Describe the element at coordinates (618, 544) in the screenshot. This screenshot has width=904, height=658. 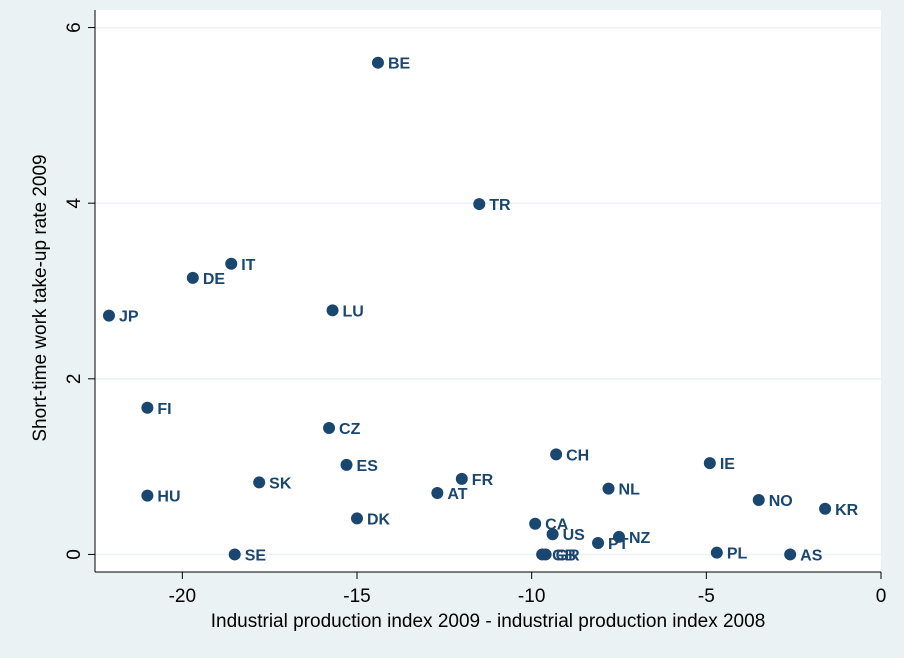
I see `point-label-pt: PT` at that location.